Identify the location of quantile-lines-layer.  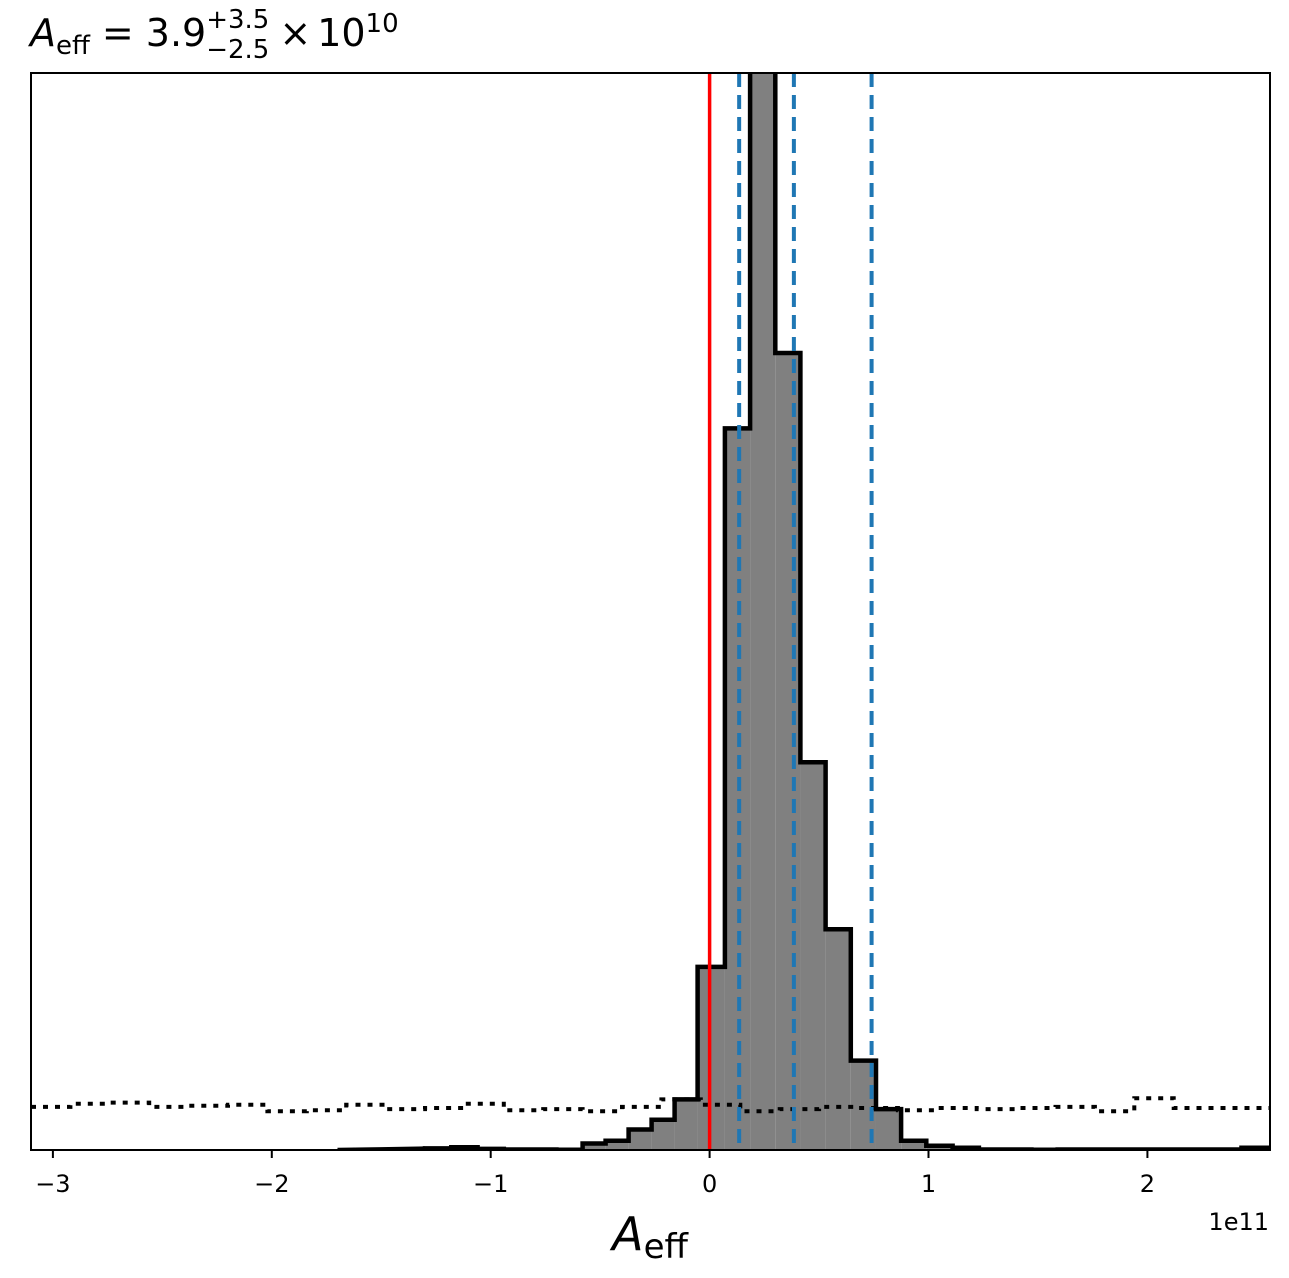
(805, 611).